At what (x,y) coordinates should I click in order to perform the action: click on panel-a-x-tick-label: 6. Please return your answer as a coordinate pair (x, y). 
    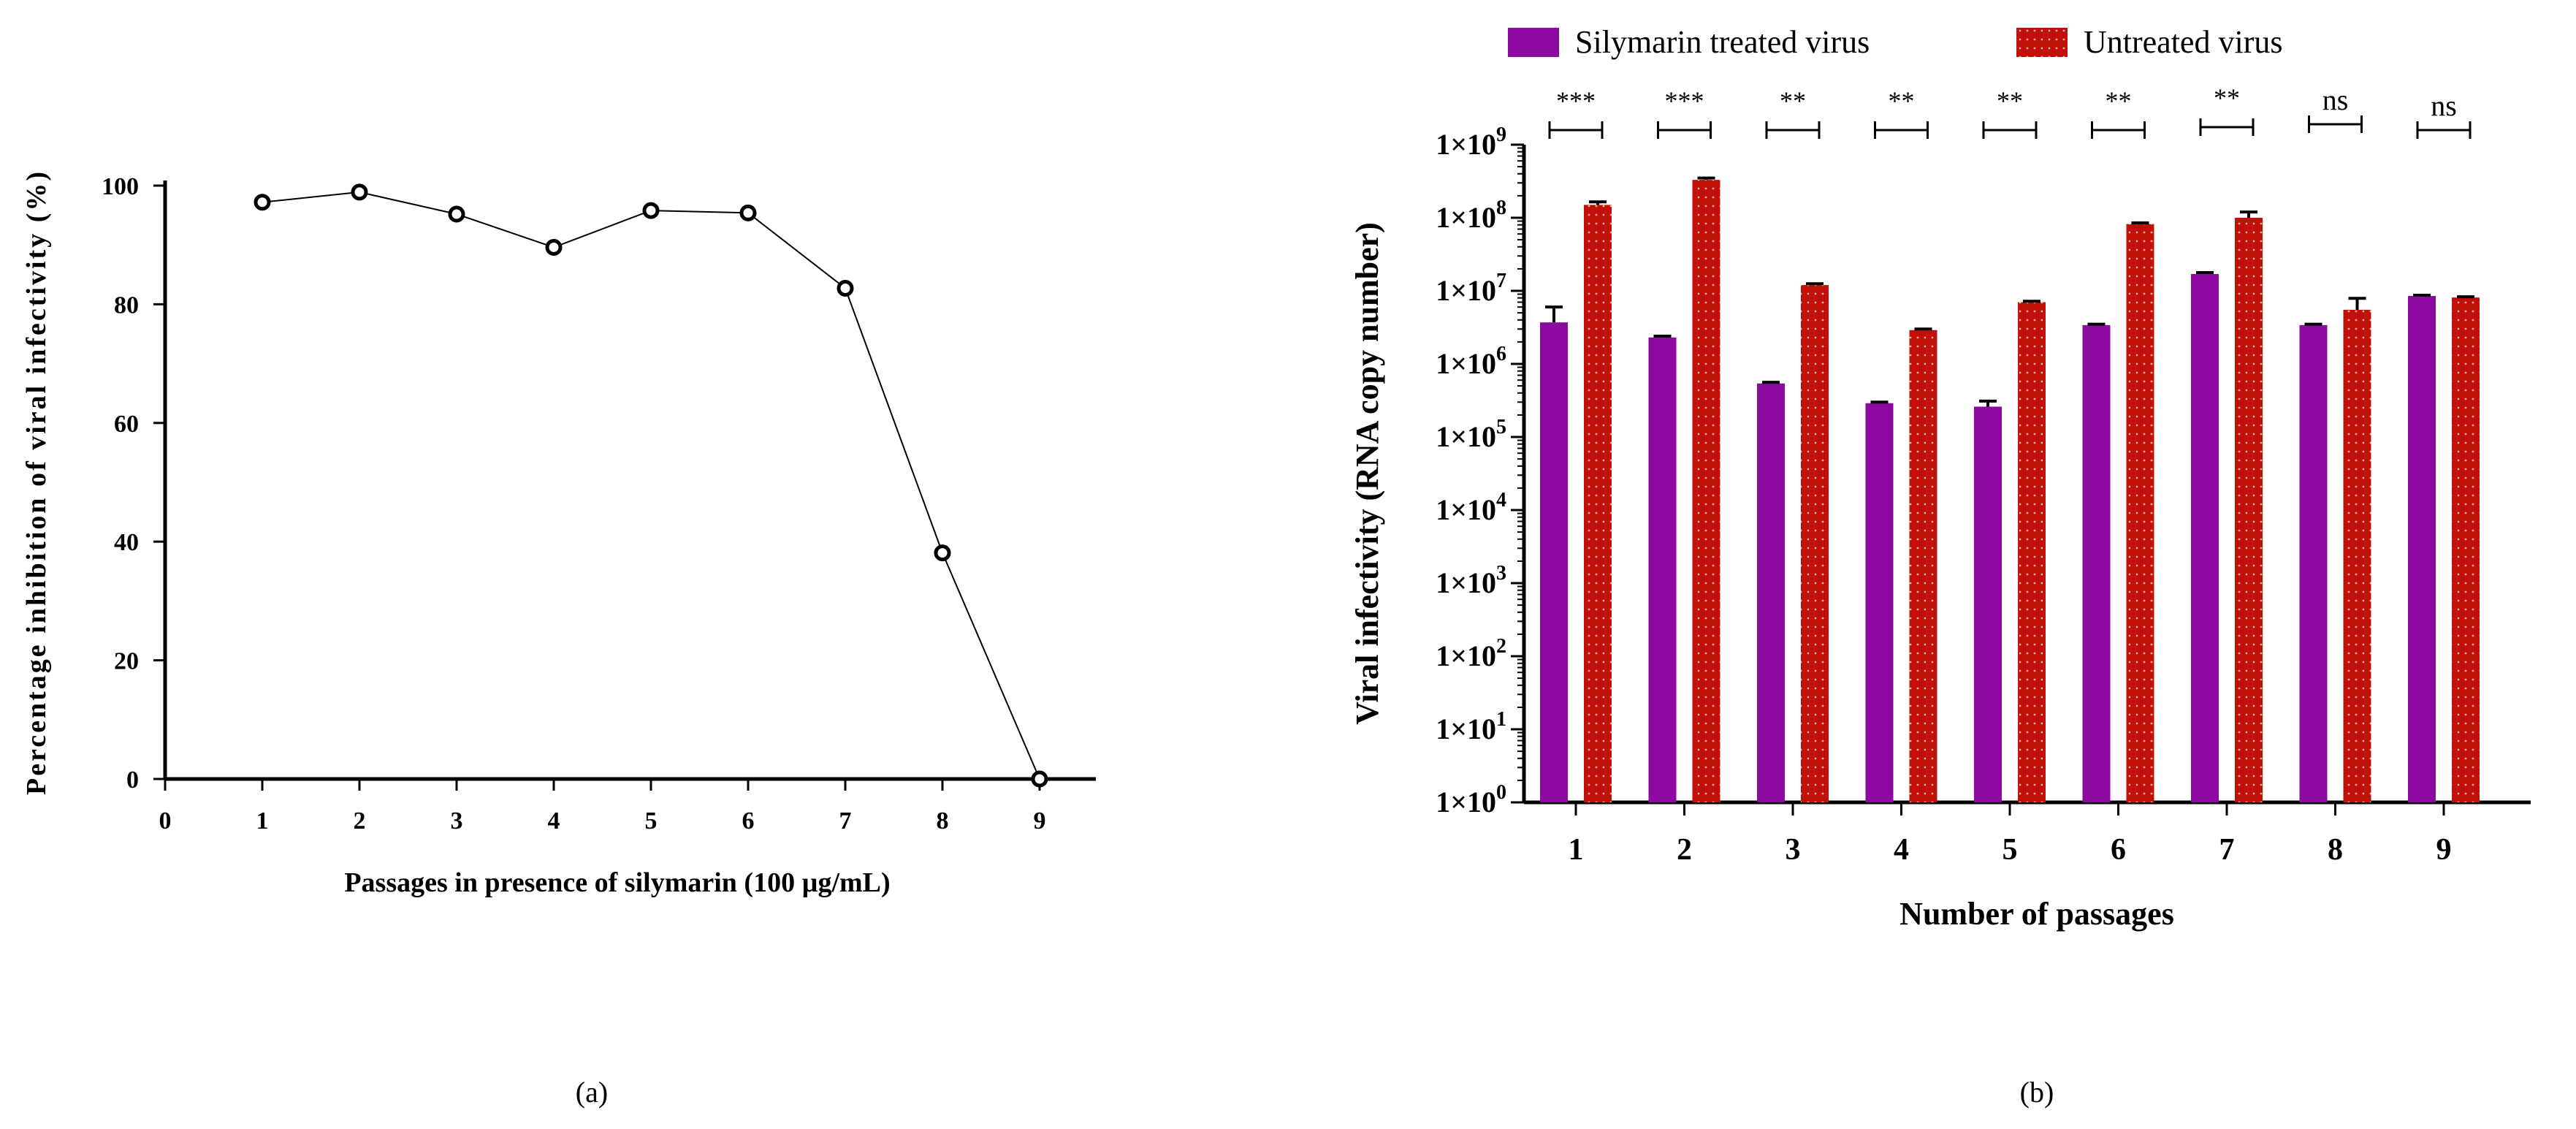
    Looking at the image, I should click on (749, 821).